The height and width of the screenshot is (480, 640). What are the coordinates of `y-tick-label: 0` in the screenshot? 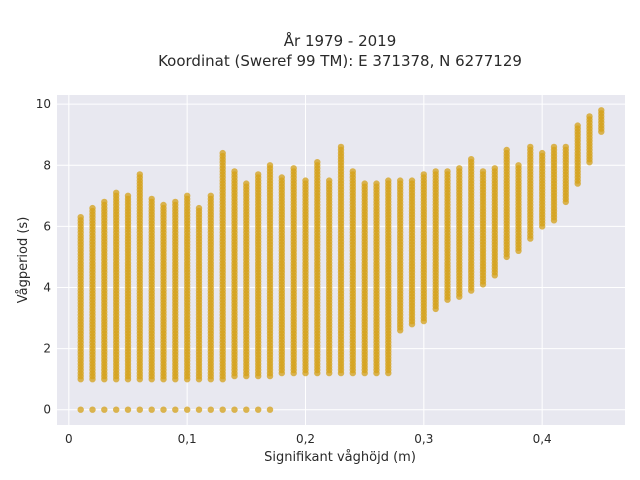 It's located at (47, 410).